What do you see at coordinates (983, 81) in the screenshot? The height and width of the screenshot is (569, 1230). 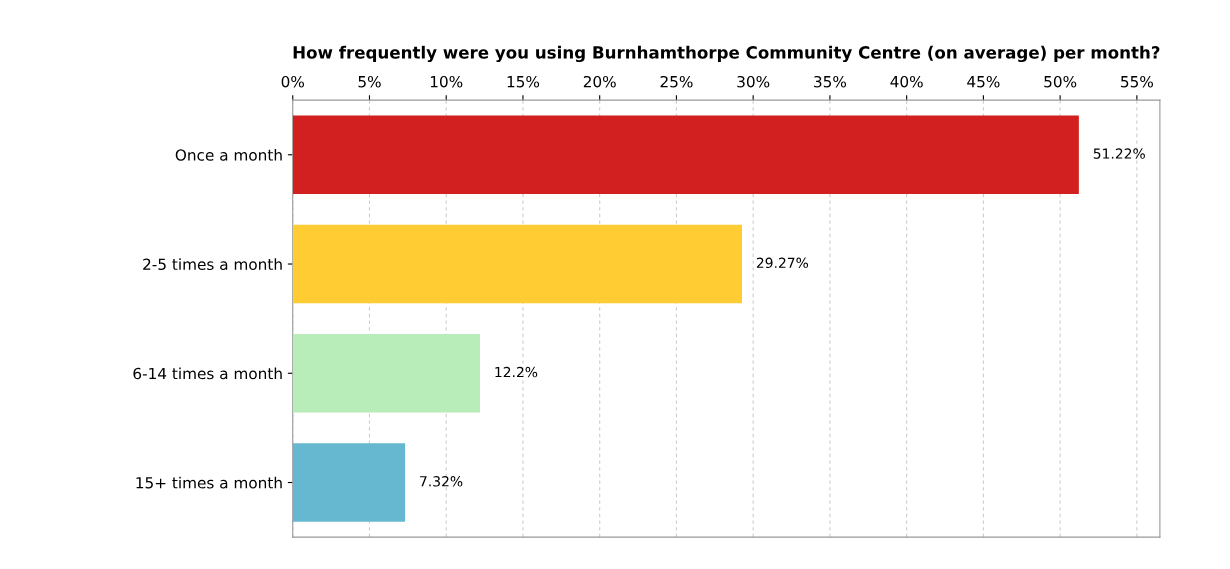 I see `x-tick-label: 45%` at bounding box center [983, 81].